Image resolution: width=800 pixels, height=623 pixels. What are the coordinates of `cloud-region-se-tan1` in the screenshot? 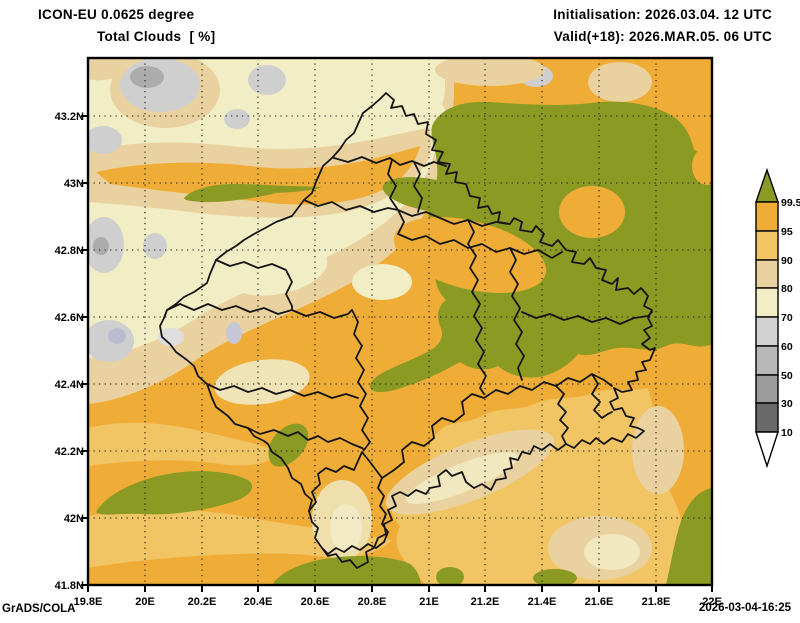 It's located at (658, 450).